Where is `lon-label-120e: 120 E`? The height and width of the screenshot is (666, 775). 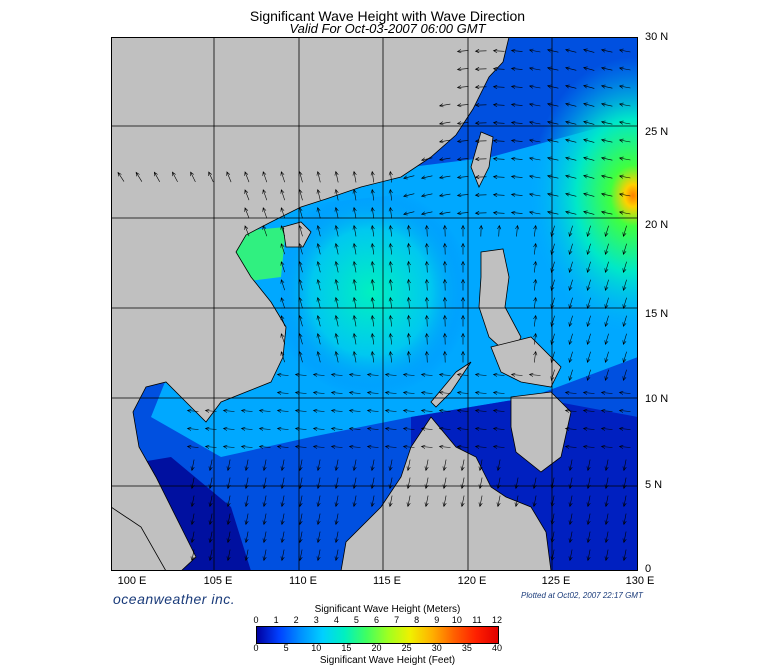
lon-label-120e: 120 E is located at coordinates (472, 581).